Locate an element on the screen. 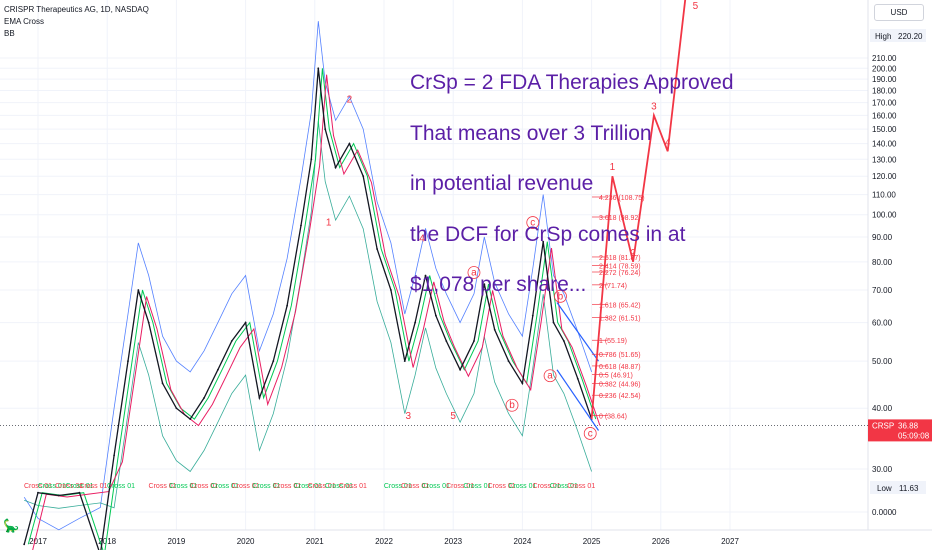 This screenshot has width=932, height=550. x-tick-label: 2023 is located at coordinates (453, 541).